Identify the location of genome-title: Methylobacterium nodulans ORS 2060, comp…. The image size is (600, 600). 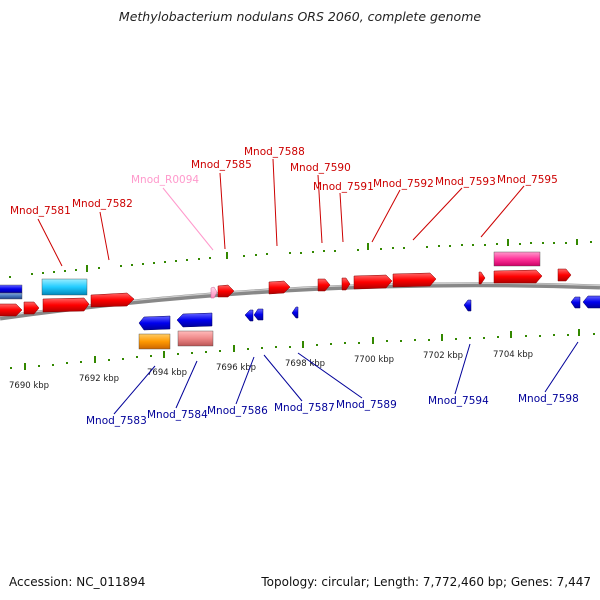
(300, 16).